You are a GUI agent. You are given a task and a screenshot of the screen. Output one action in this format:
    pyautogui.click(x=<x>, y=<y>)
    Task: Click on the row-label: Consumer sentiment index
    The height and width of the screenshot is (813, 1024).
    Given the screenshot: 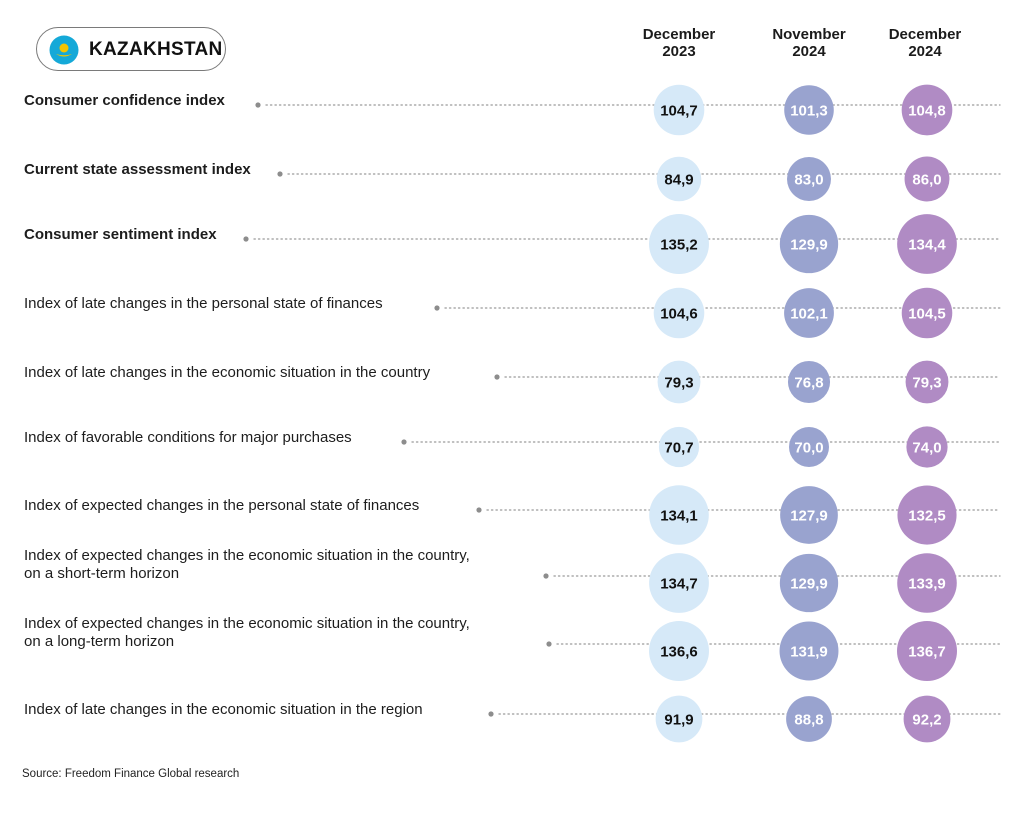 What is the action you would take?
    pyautogui.click(x=120, y=235)
    